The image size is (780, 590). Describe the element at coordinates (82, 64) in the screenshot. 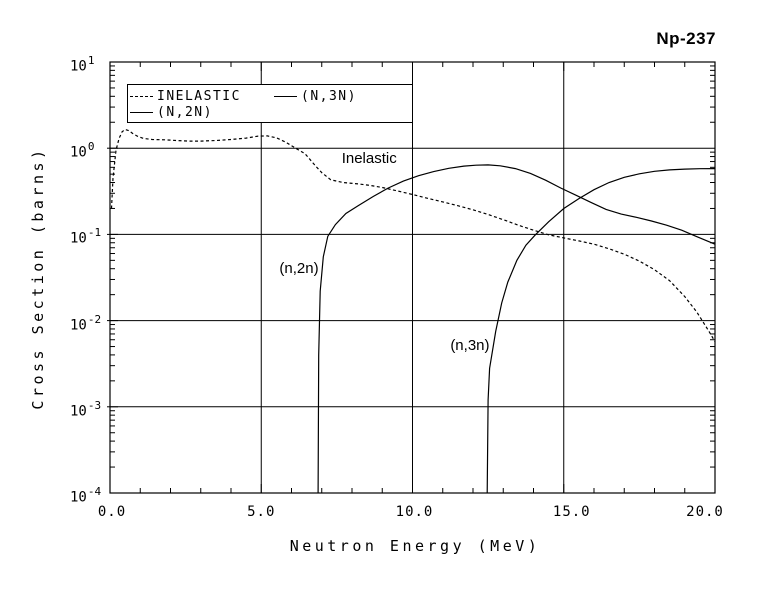

I see `y-tick-label: 10¹` at that location.